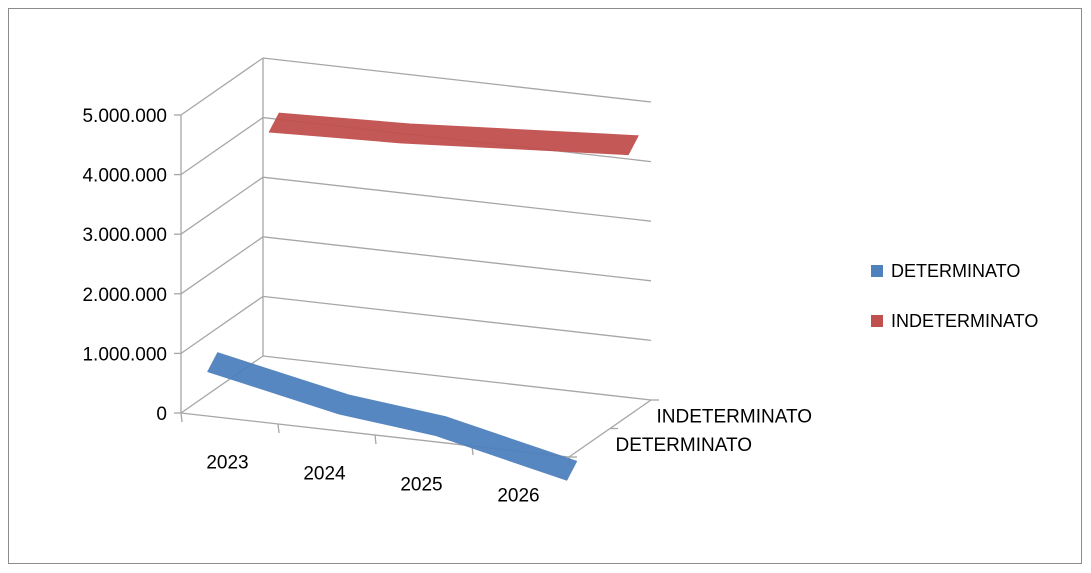 Image resolution: width=1091 pixels, height=573 pixels. I want to click on x-tick-label: 2026, so click(518, 496).